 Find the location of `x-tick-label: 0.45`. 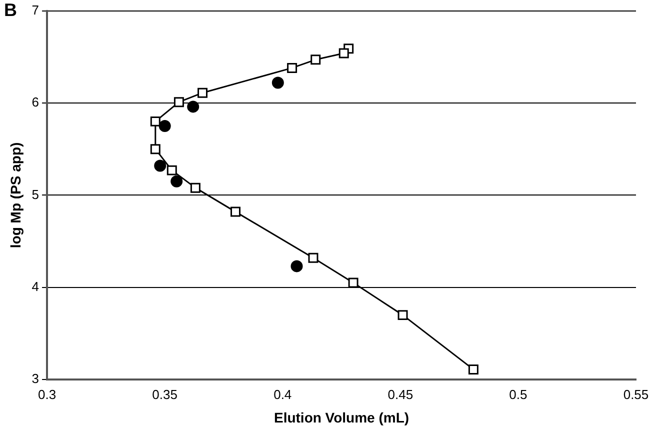

x-tick-label: 0.45 is located at coordinates (401, 394).